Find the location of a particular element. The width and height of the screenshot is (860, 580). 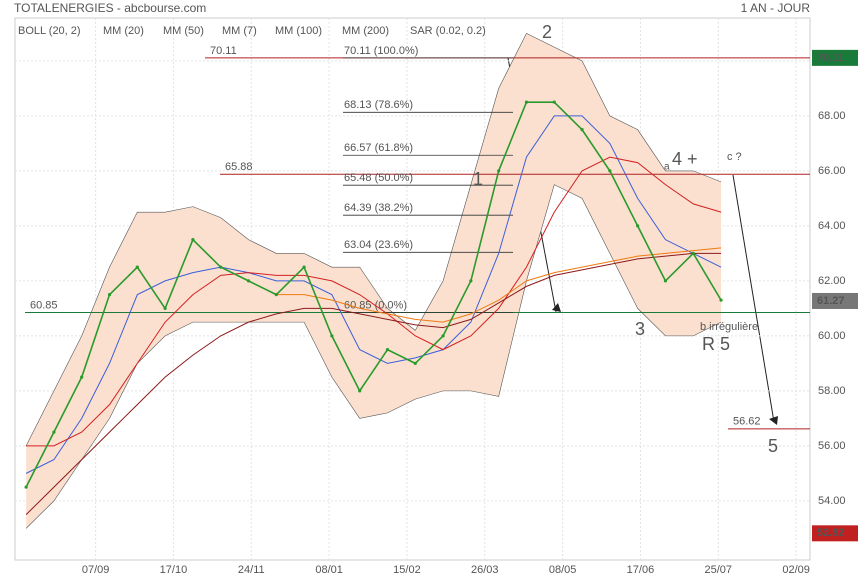

x-tick-label: 15/02 is located at coordinates (407, 570).